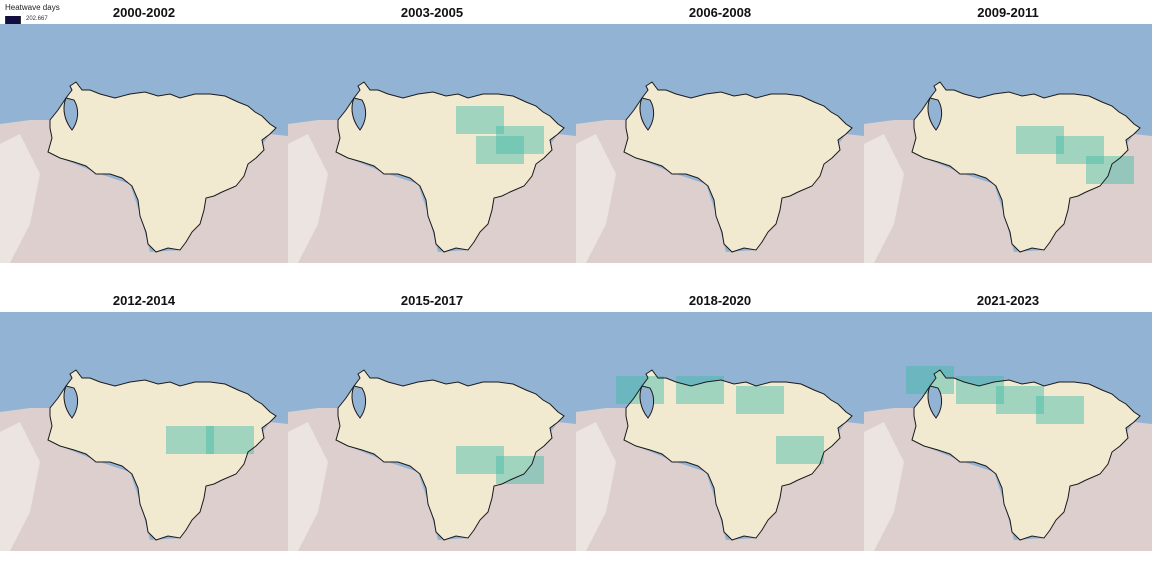 The height and width of the screenshot is (576, 1152). What do you see at coordinates (32, 7) in the screenshot?
I see `legend-title: Heatwave days` at bounding box center [32, 7].